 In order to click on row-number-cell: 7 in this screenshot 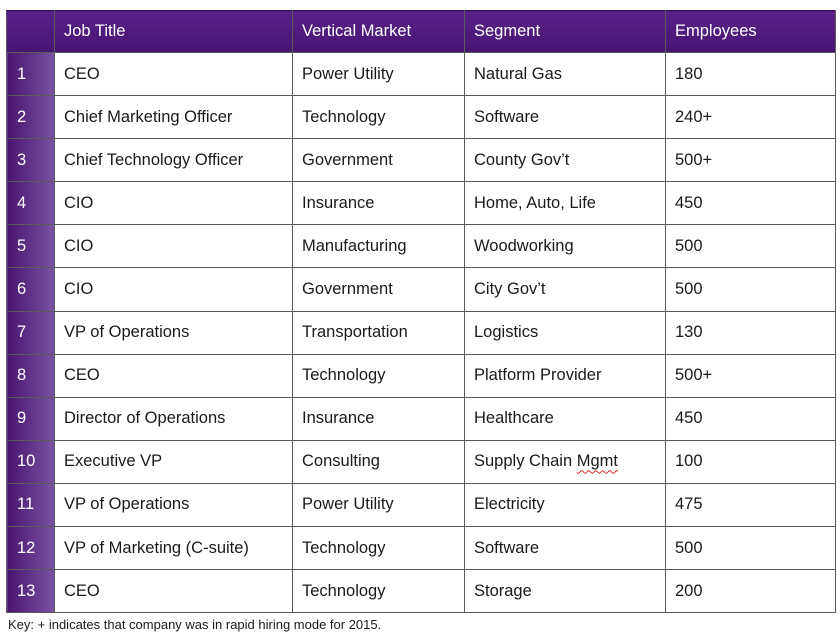, I will do `click(30, 332)`.